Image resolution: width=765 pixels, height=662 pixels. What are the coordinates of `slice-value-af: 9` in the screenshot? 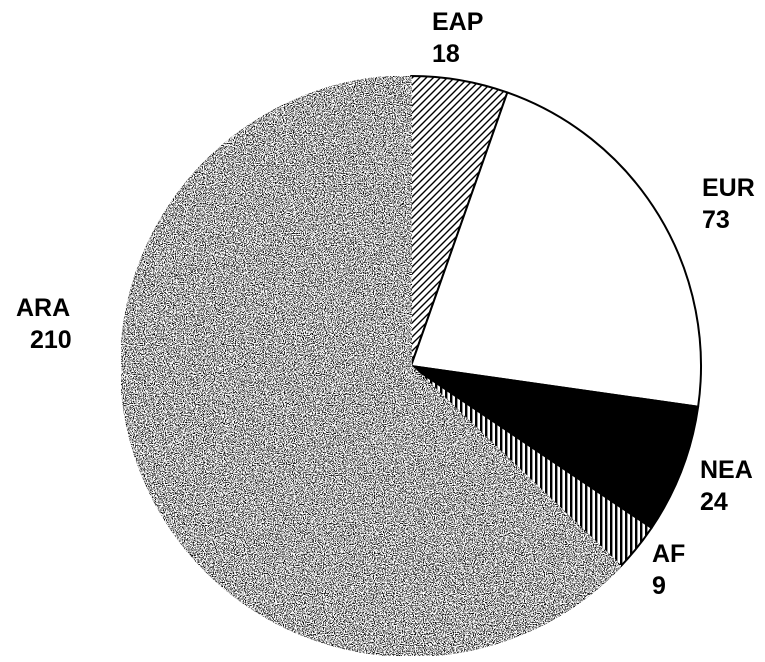 It's located at (659, 586).